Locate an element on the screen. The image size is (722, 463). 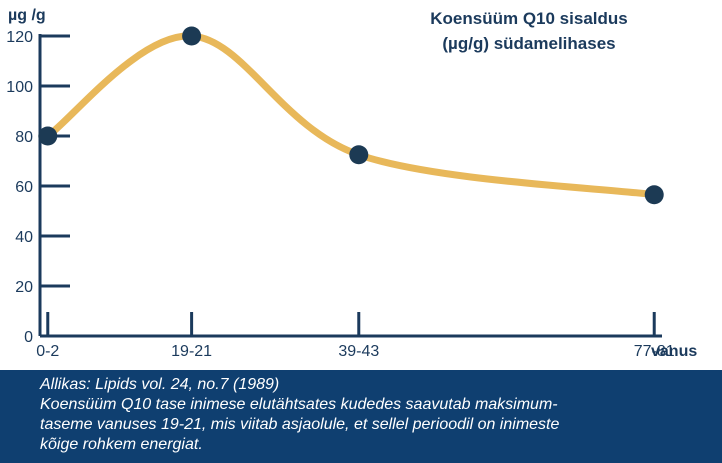
chart-title-line-2: (µg/g) südamelihases is located at coordinates (528, 43).